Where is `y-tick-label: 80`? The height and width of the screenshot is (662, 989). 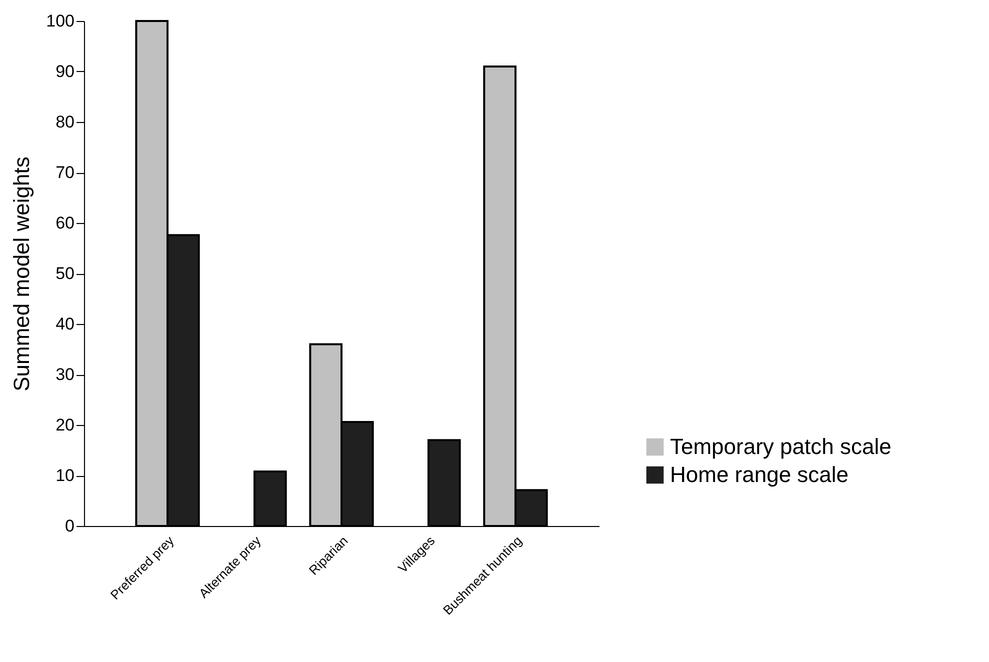 y-tick-label: 80 is located at coordinates (65, 122).